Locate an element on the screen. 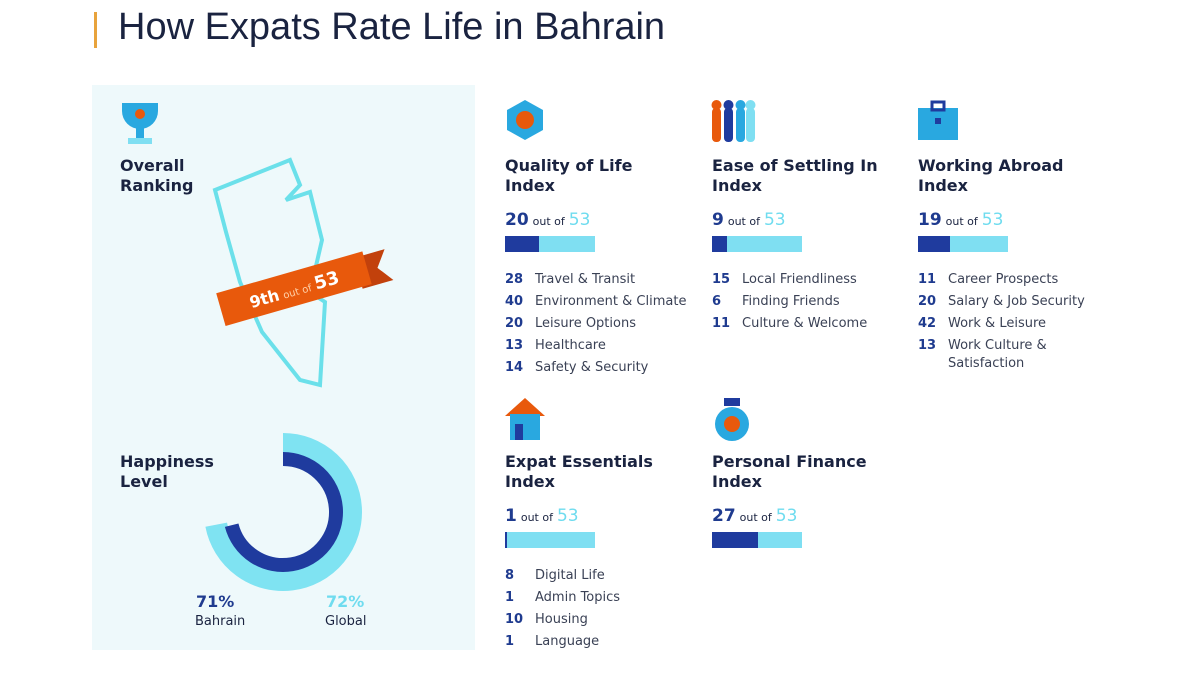 The height and width of the screenshot is (675, 1200). sub-index-label: Career Prospects is located at coordinates (1003, 279).